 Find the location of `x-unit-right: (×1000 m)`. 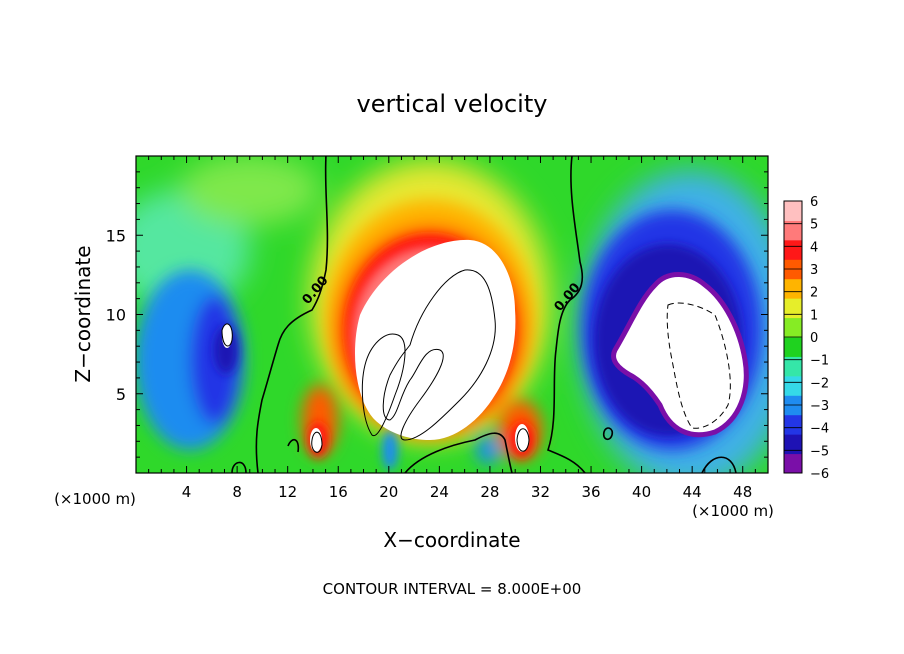

x-unit-right: (×1000 m) is located at coordinates (733, 511).